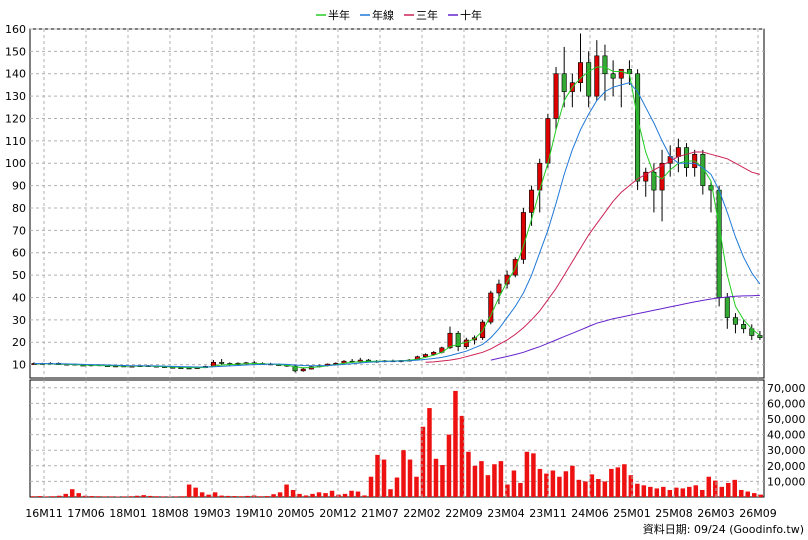  What do you see at coordinates (19, 320) in the screenshot?
I see `price-tick-label: 30` at bounding box center [19, 320].